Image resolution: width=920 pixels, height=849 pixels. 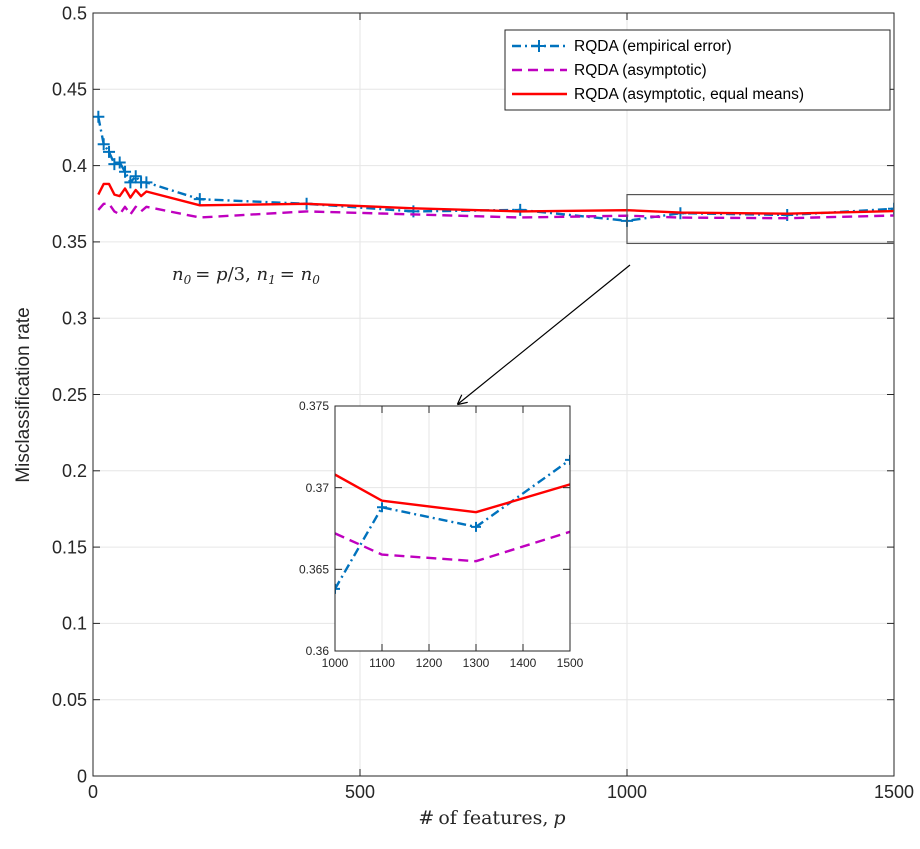 I want to click on inset-x-tick-label: 1200, so click(x=429, y=663).